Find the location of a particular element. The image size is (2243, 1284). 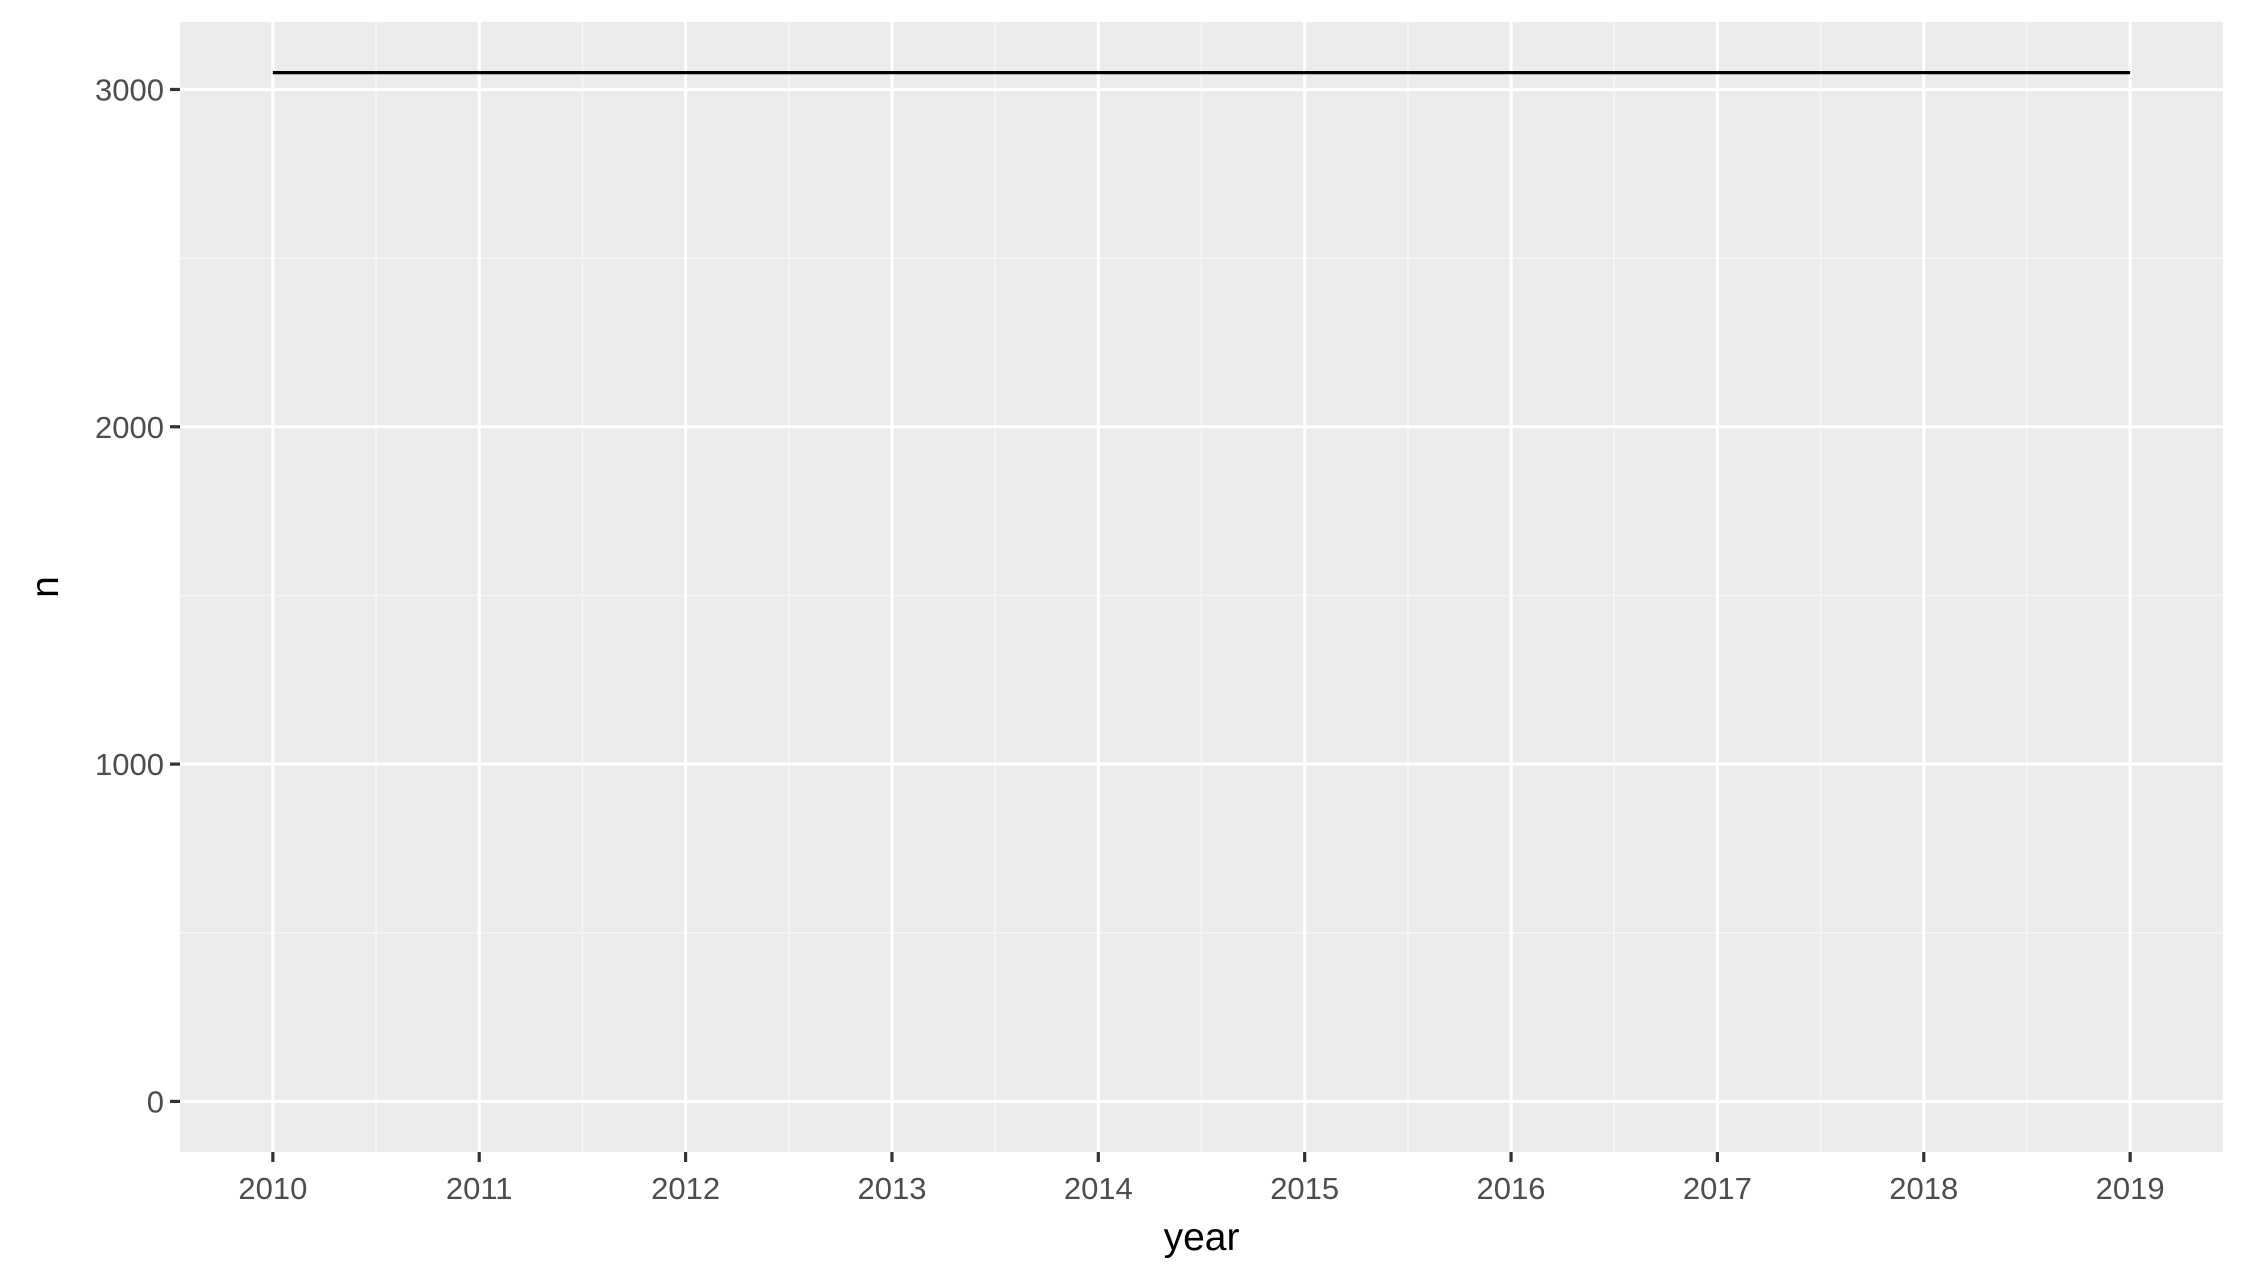

x-tick-label: 2014 is located at coordinates (1098, 1188).